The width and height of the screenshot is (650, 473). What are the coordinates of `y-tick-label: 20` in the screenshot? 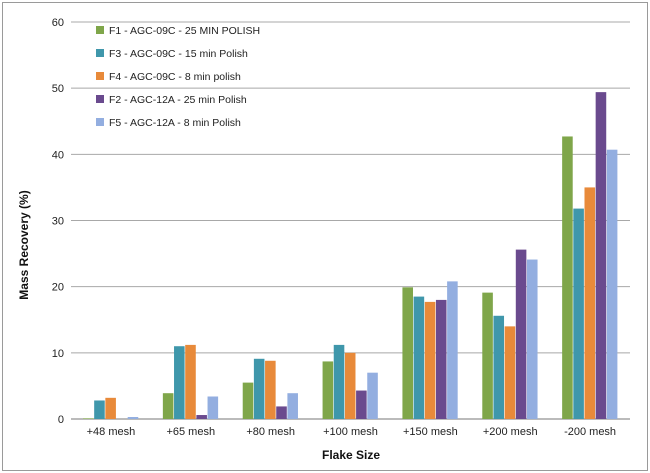 It's located at (58, 288).